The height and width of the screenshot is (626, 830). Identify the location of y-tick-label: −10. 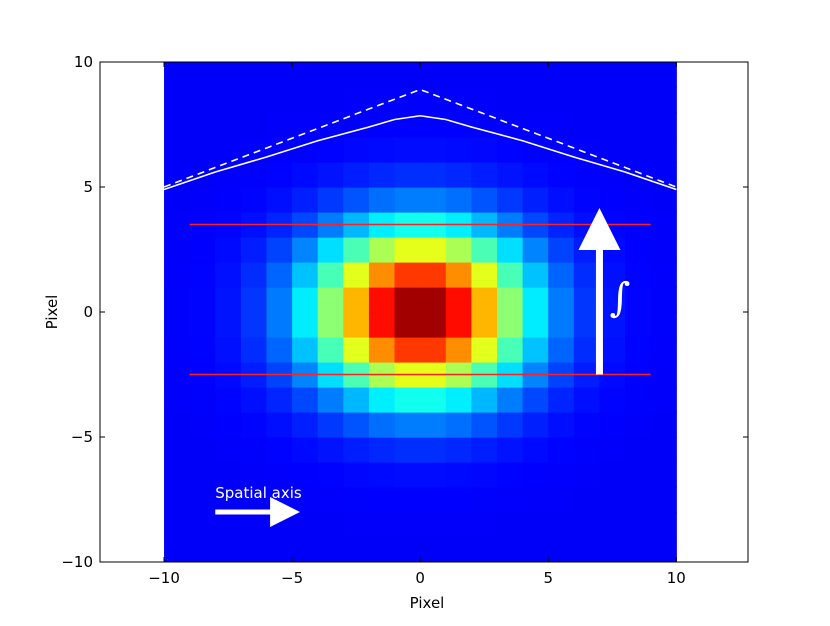
(77, 562).